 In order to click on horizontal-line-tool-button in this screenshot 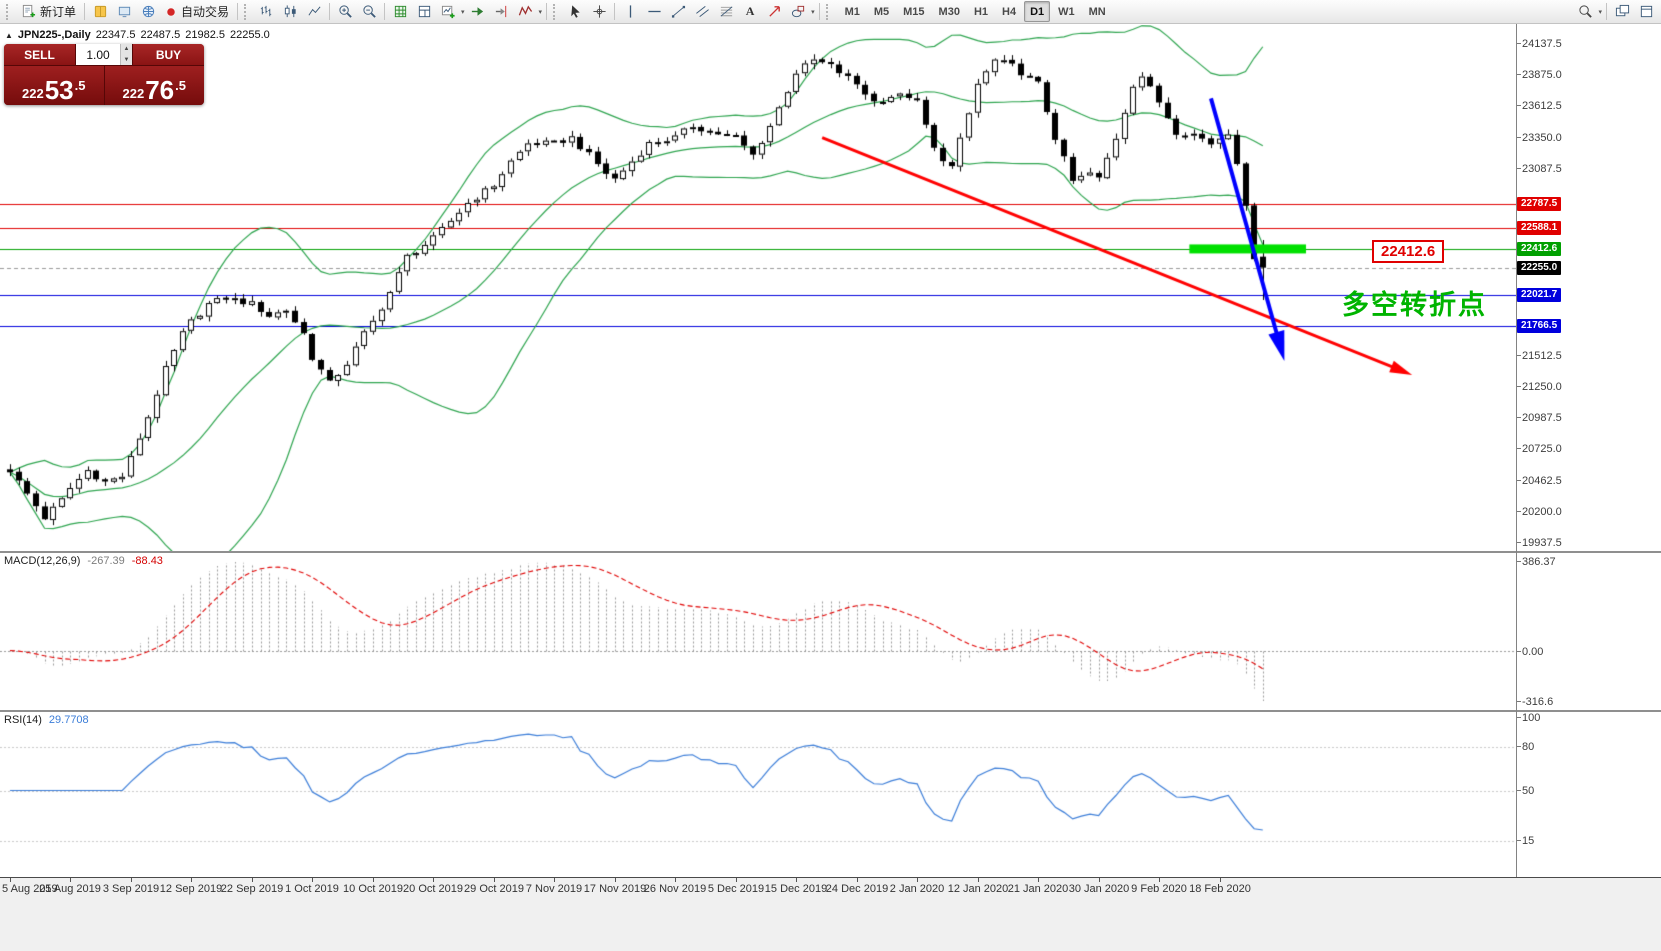, I will do `click(654, 12)`.